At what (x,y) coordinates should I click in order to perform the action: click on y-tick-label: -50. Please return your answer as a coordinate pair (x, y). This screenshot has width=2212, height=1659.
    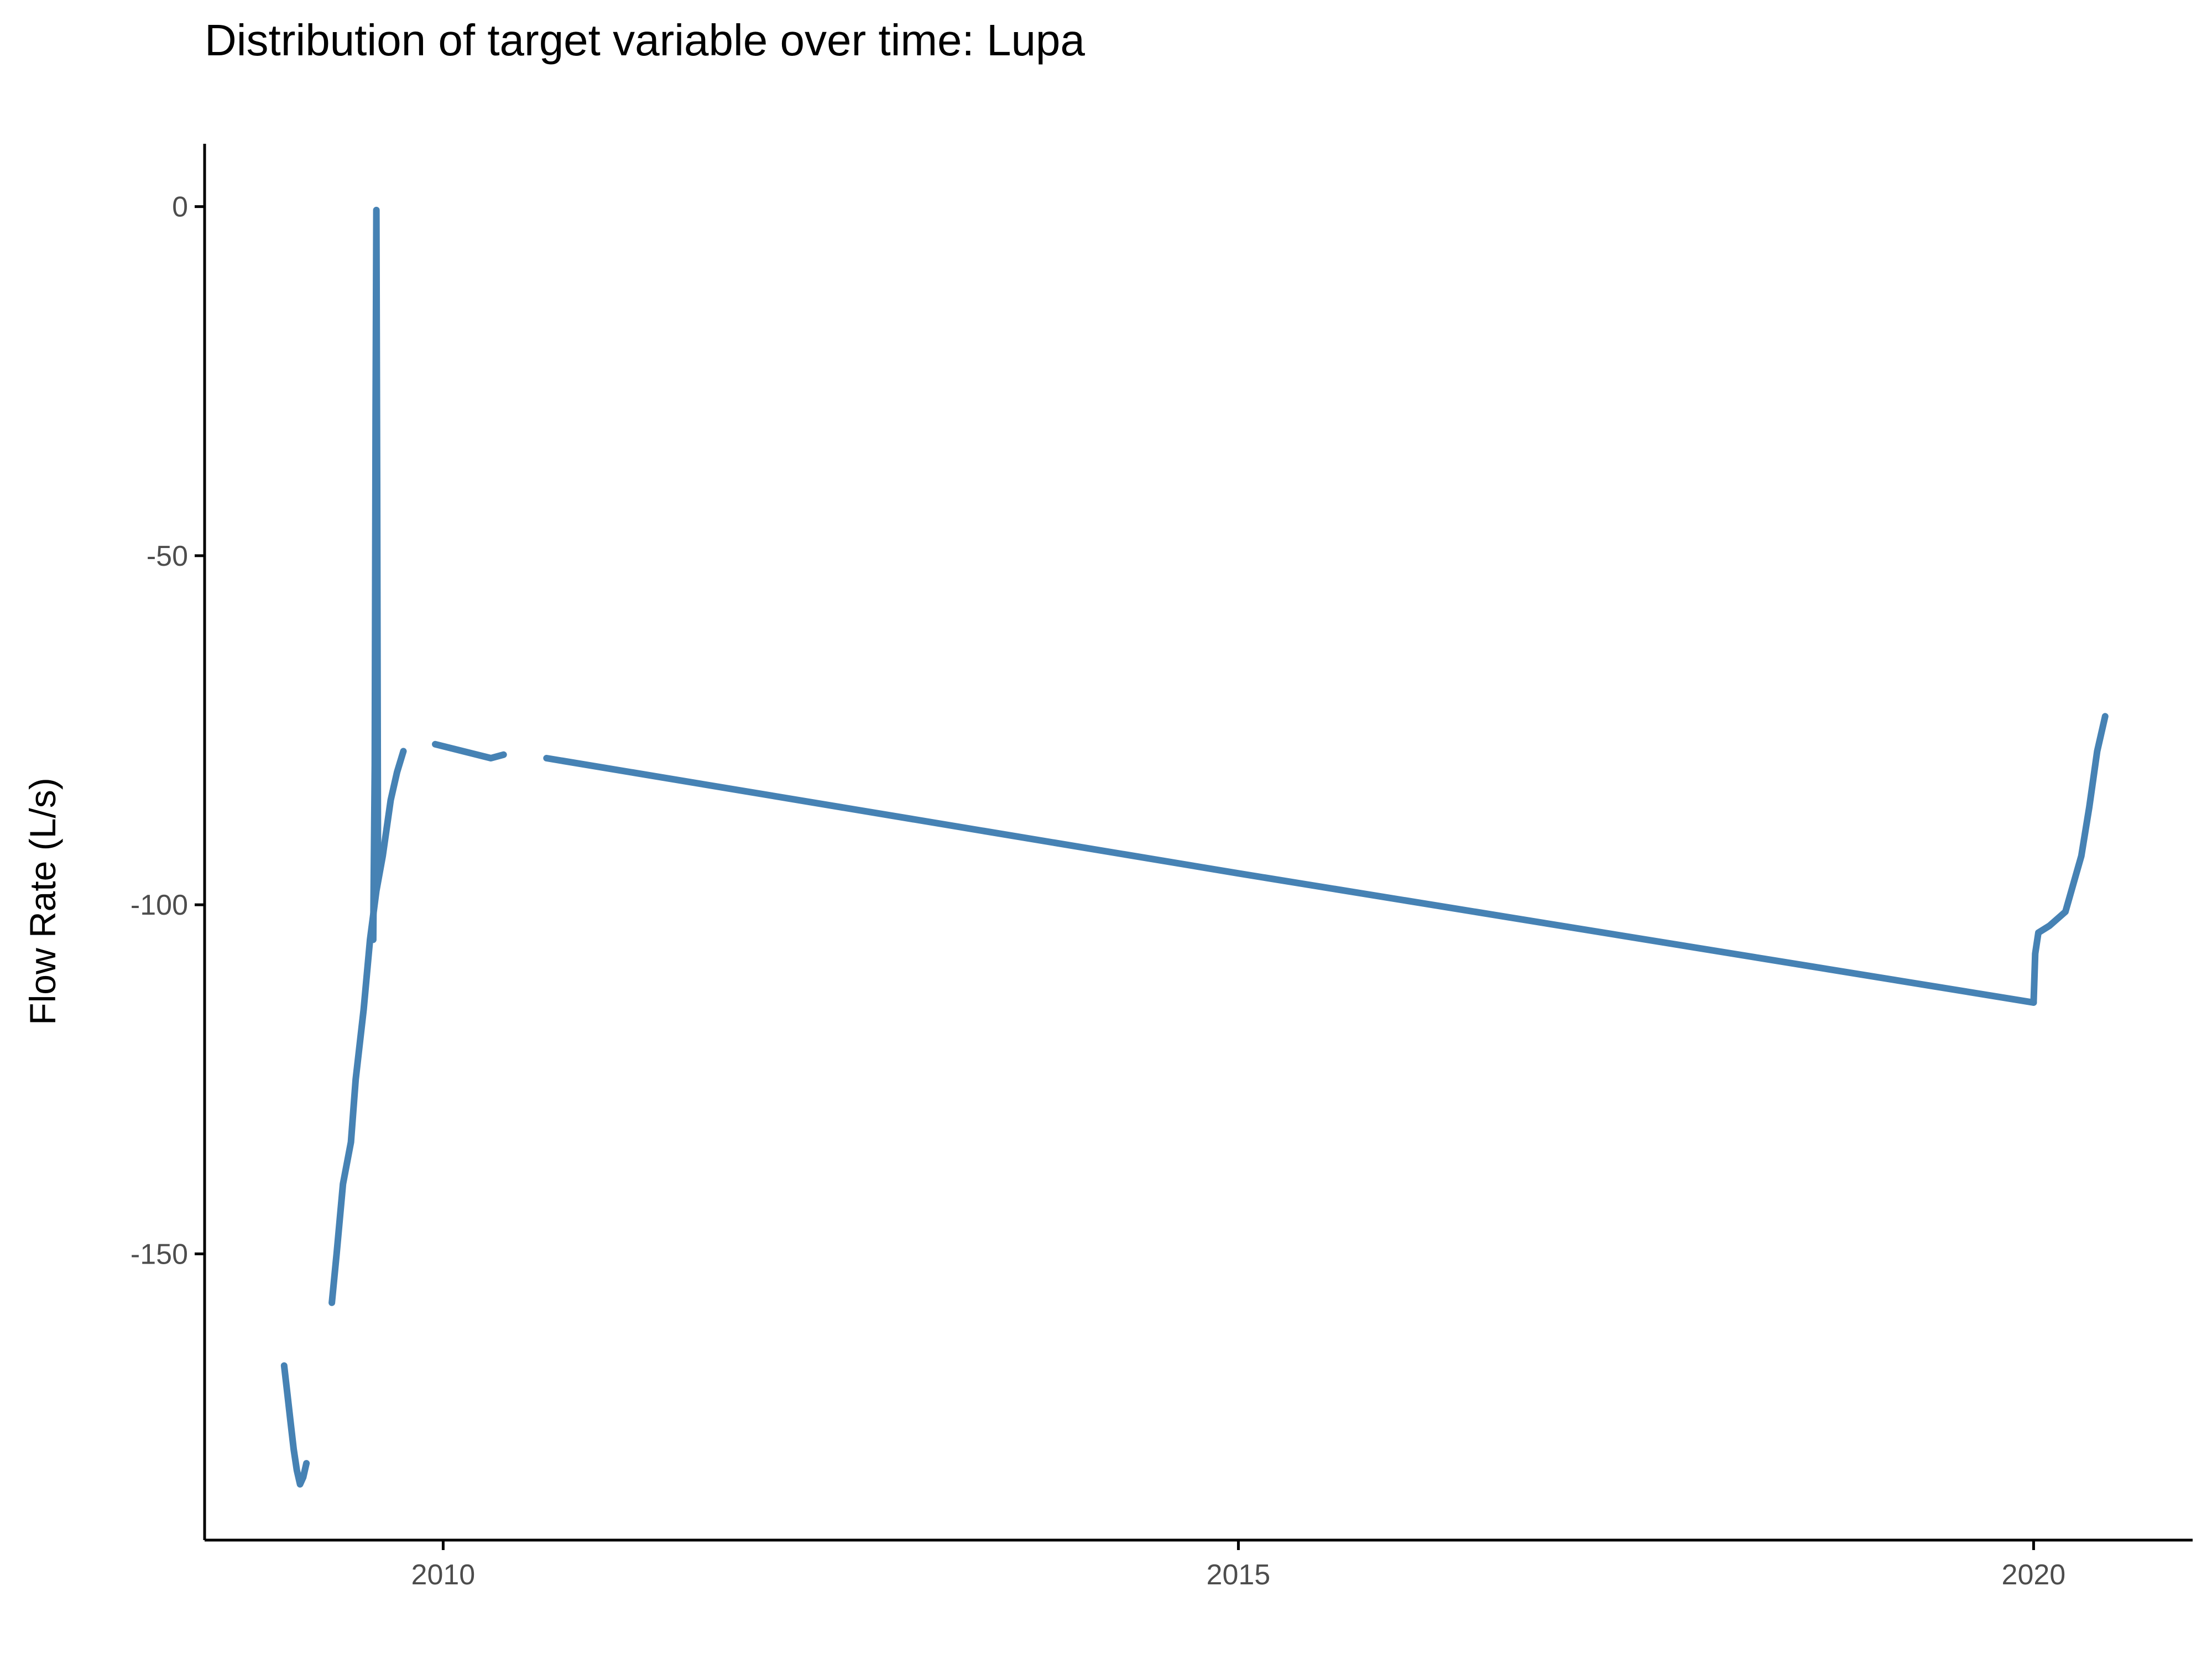
    Looking at the image, I should click on (168, 556).